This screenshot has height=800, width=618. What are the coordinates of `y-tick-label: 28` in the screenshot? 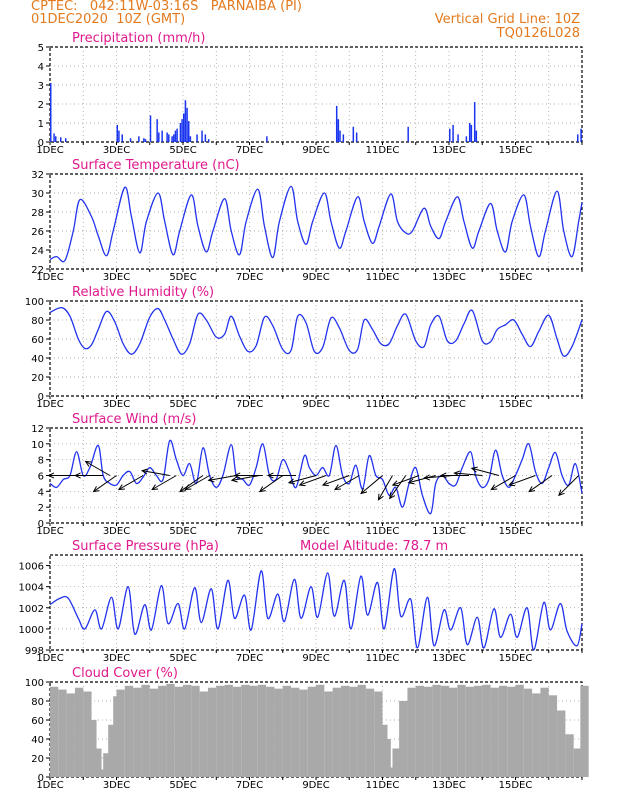 It's located at (37, 213).